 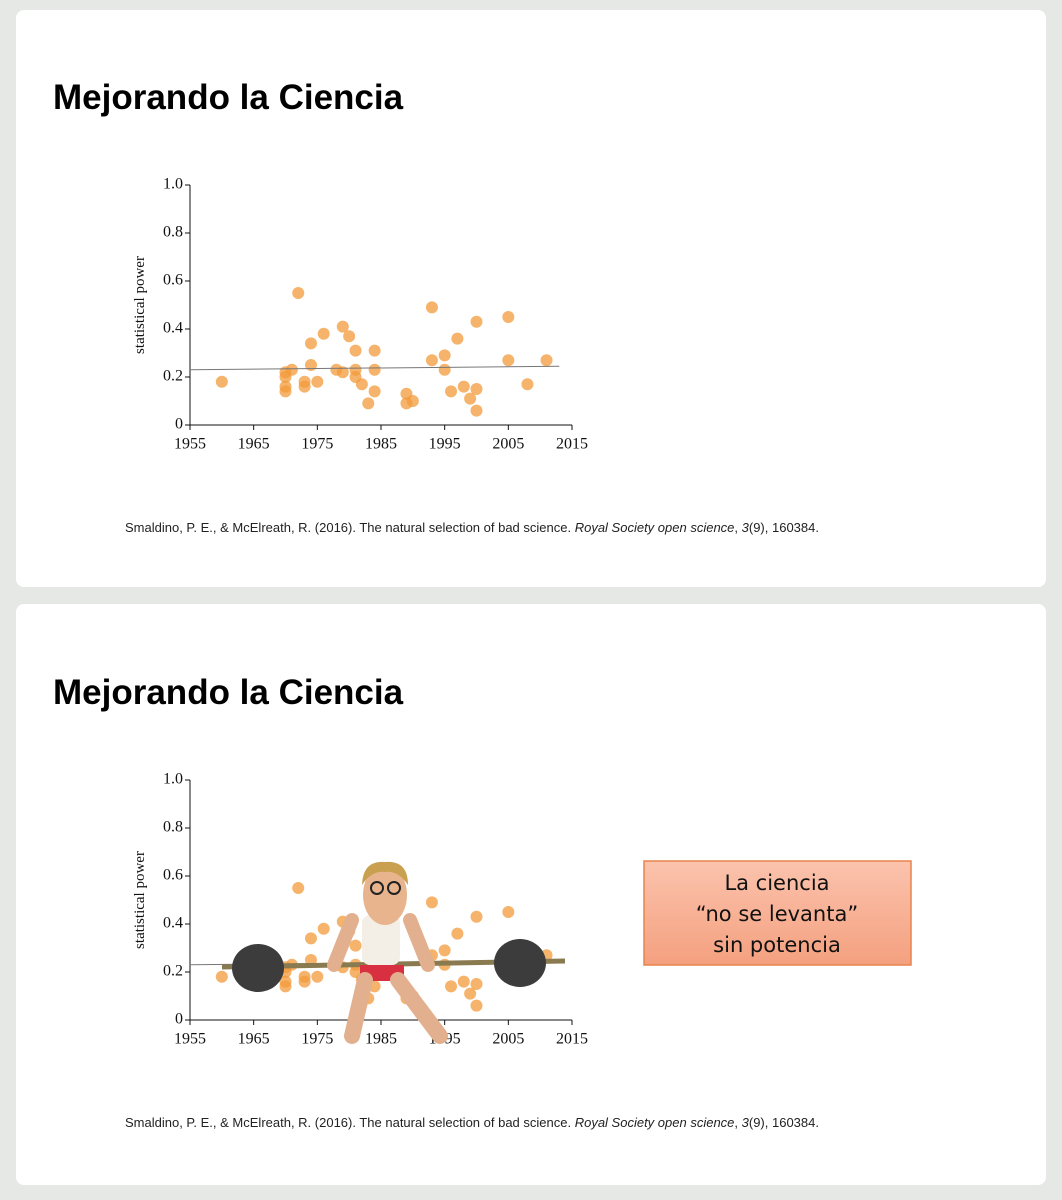 What do you see at coordinates (508, 1039) in the screenshot?
I see `x-tick-label: 2005` at bounding box center [508, 1039].